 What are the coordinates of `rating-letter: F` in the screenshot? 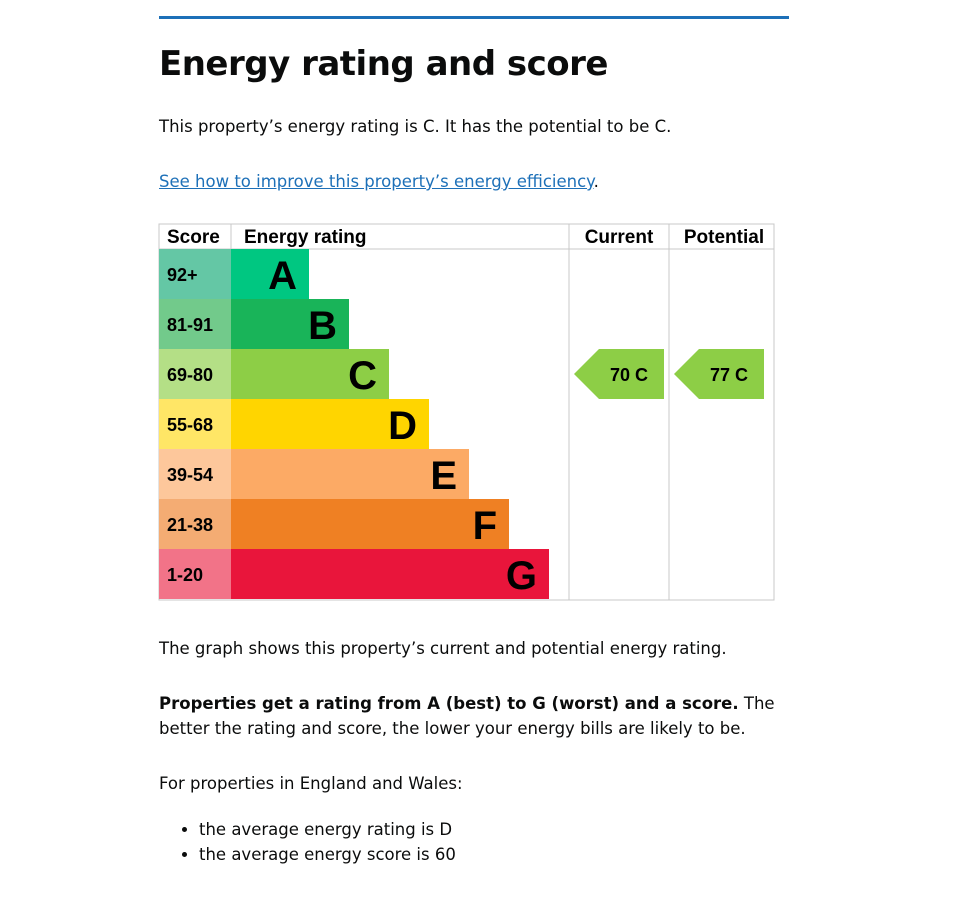 It's located at (485, 526).